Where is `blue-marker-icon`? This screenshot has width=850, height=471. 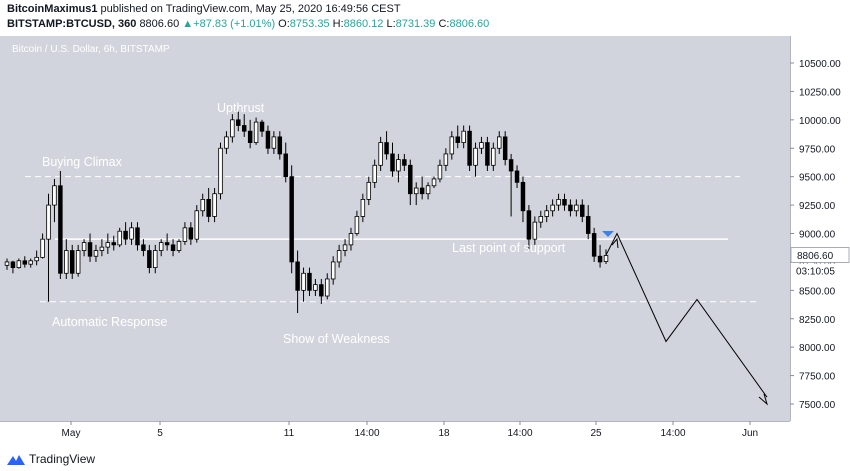 blue-marker-icon is located at coordinates (608, 234).